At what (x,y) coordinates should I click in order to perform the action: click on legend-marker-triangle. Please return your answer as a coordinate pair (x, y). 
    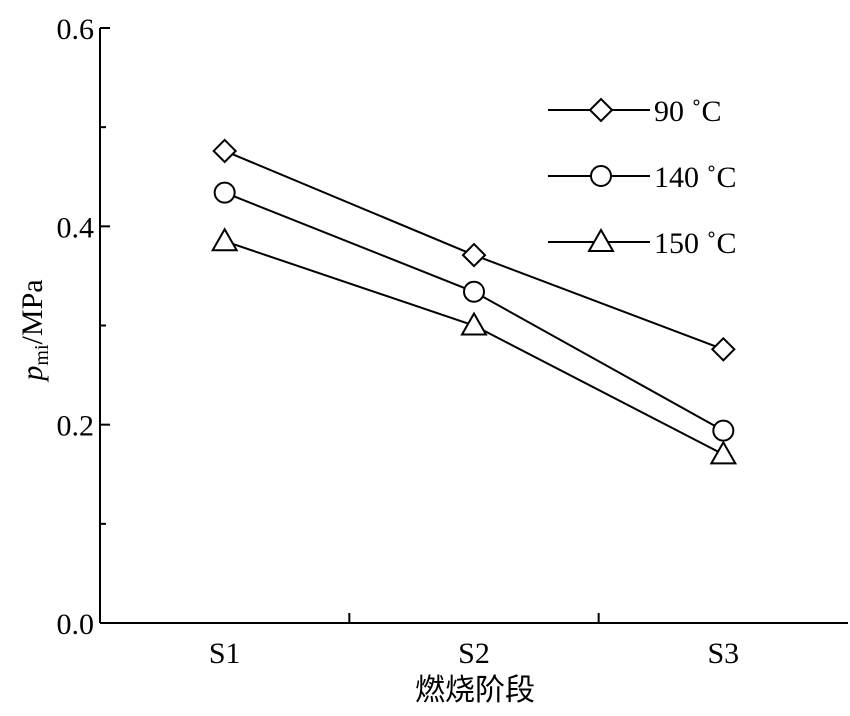
    Looking at the image, I should click on (601, 239).